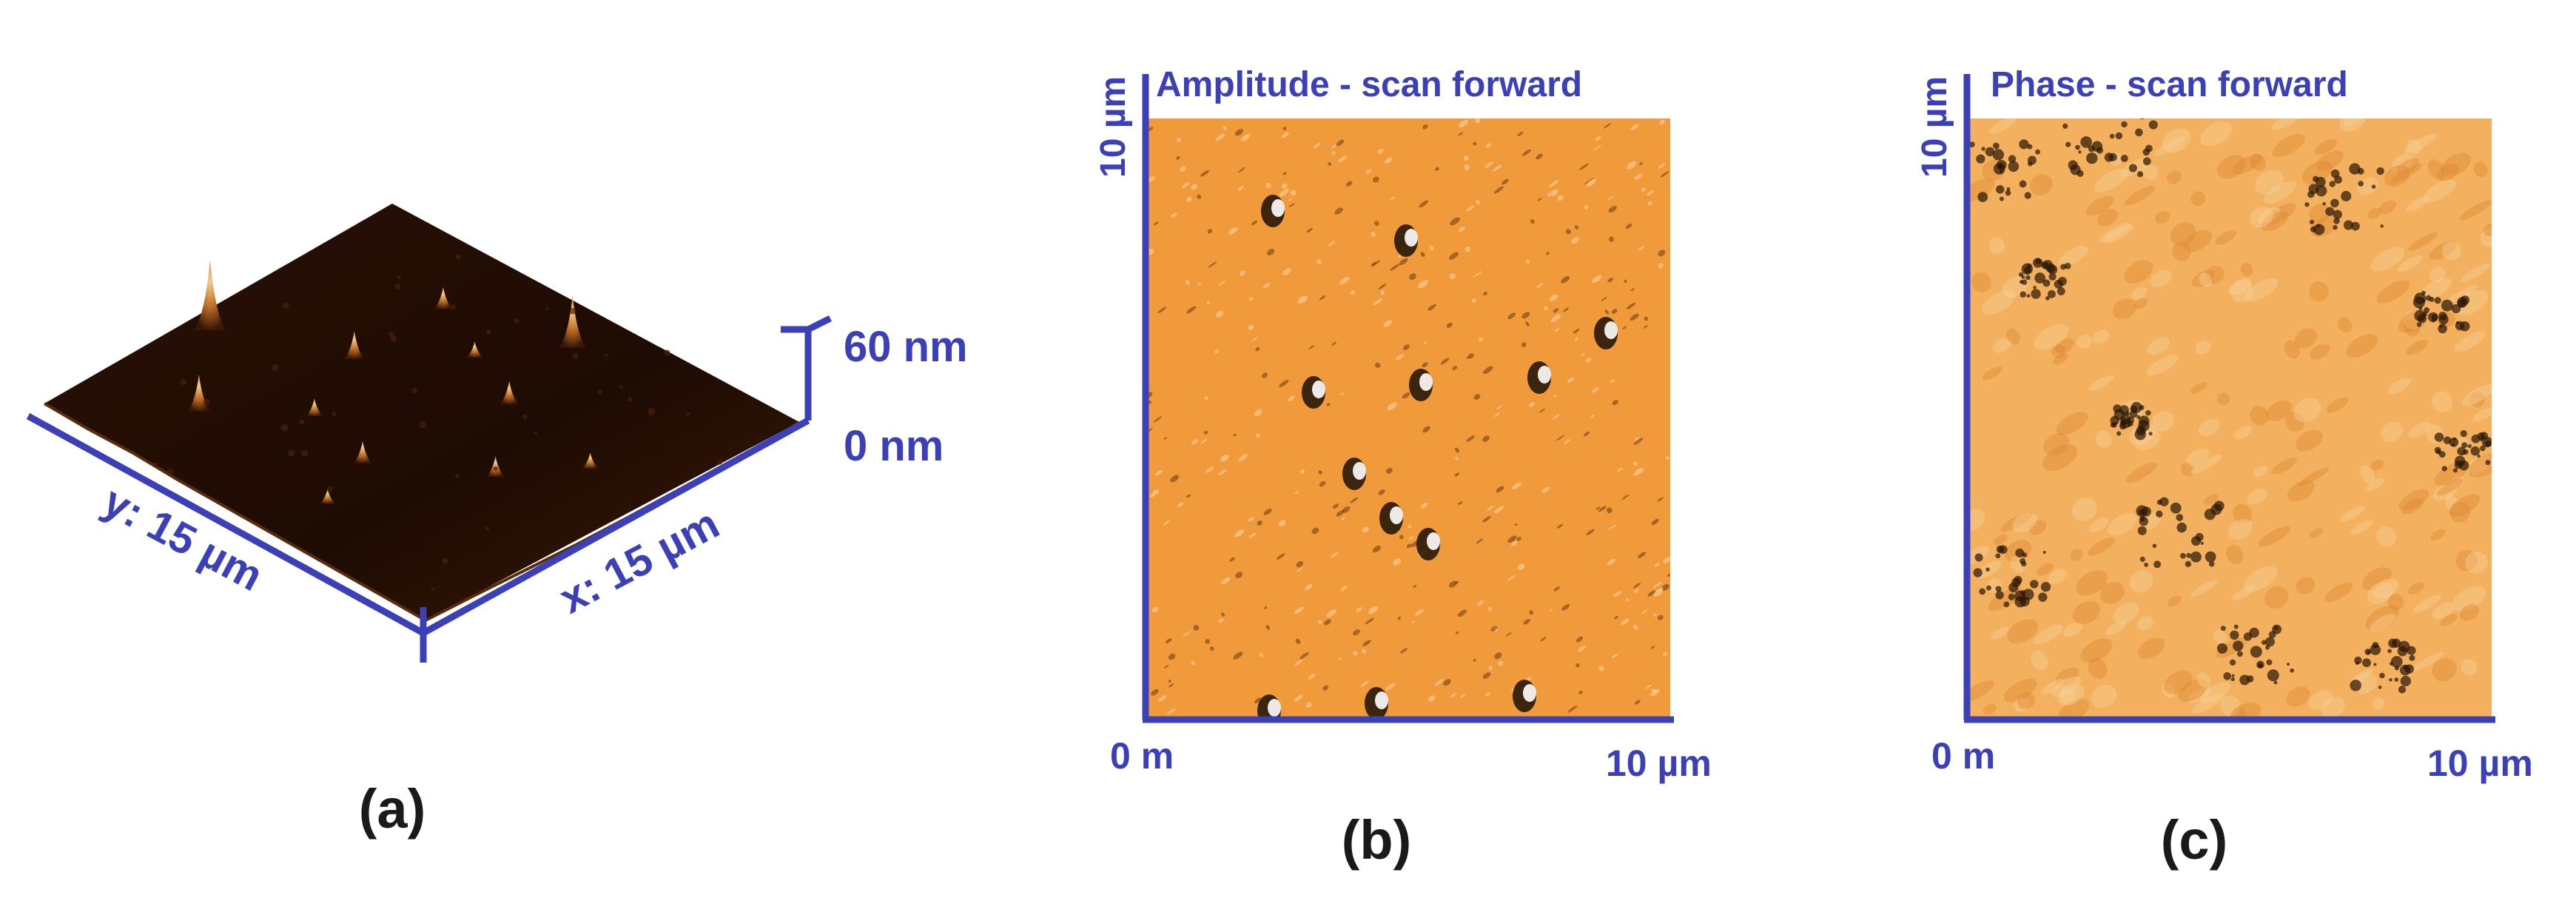 The height and width of the screenshot is (921, 2576). Describe the element at coordinates (2480, 763) in the screenshot. I see `phase-x-end-label: 10 µm` at that location.